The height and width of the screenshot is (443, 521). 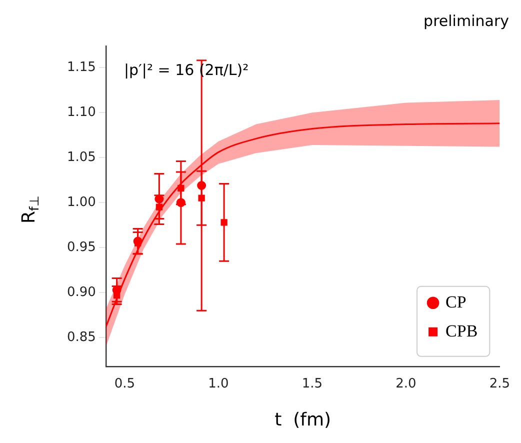 What do you see at coordinates (303, 420) in the screenshot?
I see `x-axis-title: t (fm)` at bounding box center [303, 420].